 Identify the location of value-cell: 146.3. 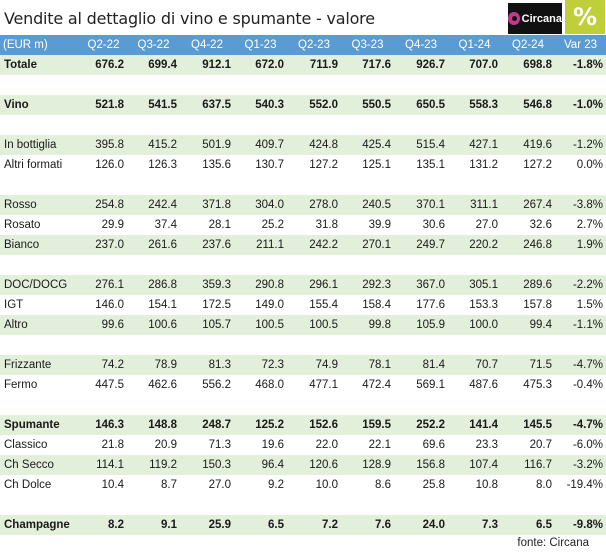
(103, 425).